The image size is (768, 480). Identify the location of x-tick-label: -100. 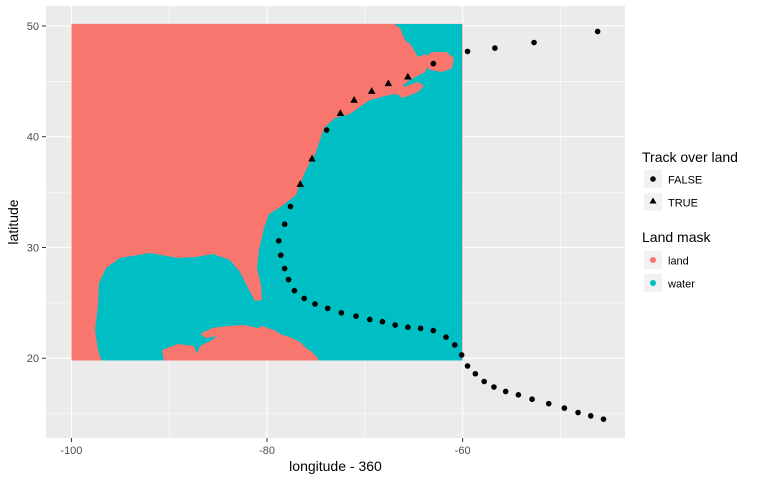
(71, 451).